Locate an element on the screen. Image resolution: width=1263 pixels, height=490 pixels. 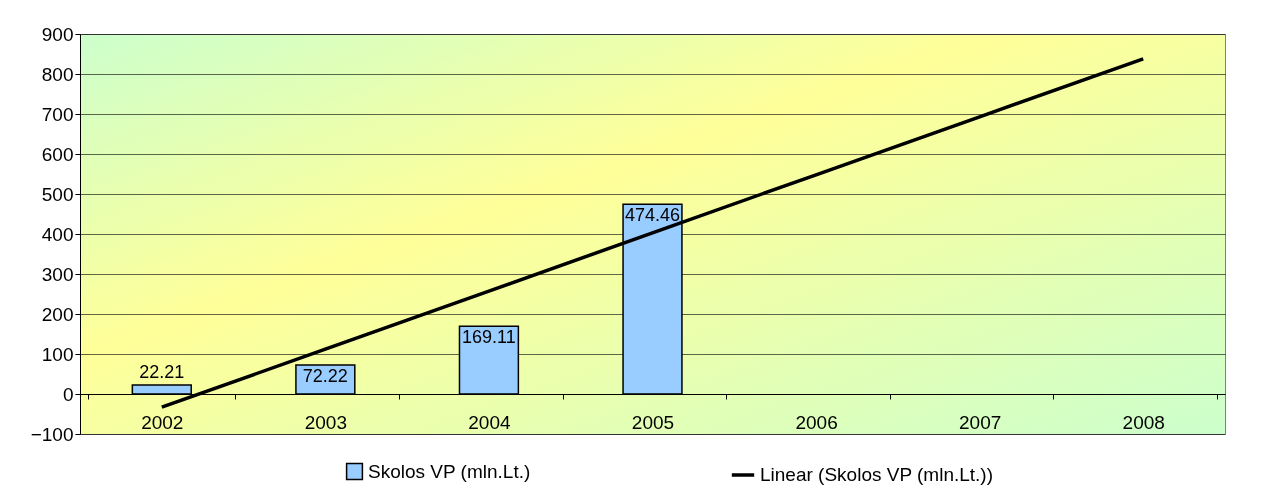
x-tick-label: 2005 is located at coordinates (653, 422).